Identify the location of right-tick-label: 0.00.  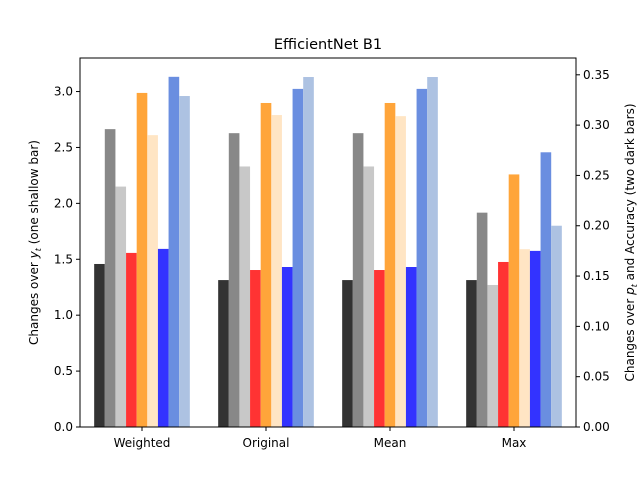
(596, 427).